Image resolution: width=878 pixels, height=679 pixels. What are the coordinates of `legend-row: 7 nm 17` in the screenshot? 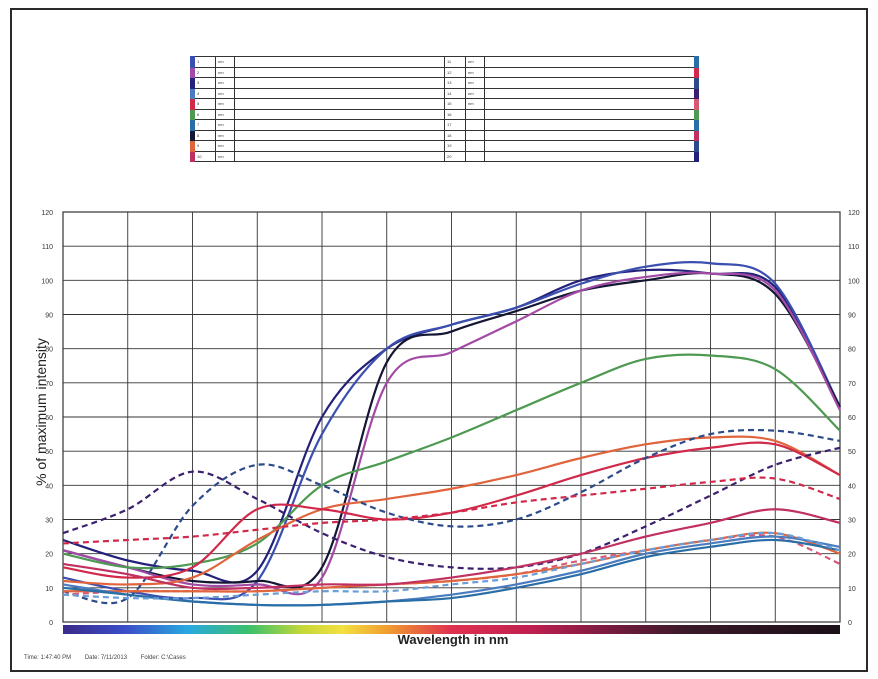 It's located at (444, 125).